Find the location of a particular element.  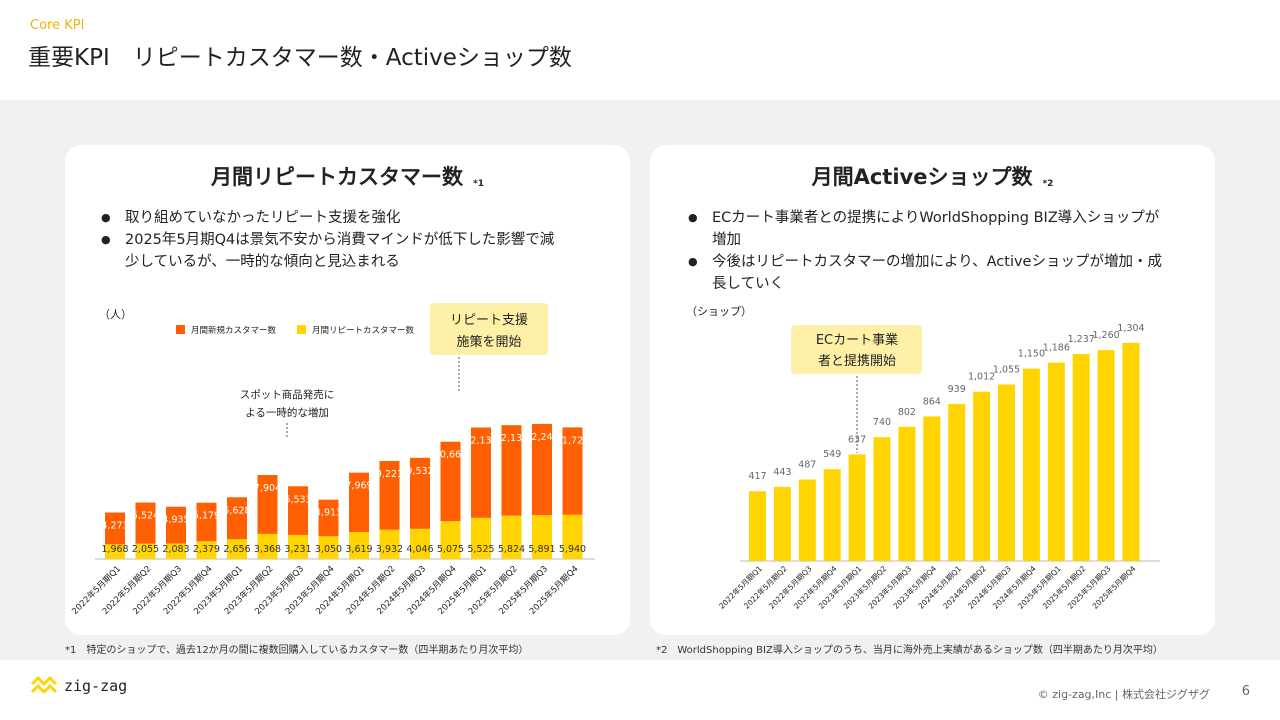

data-label-shops: 417 is located at coordinates (757, 476).